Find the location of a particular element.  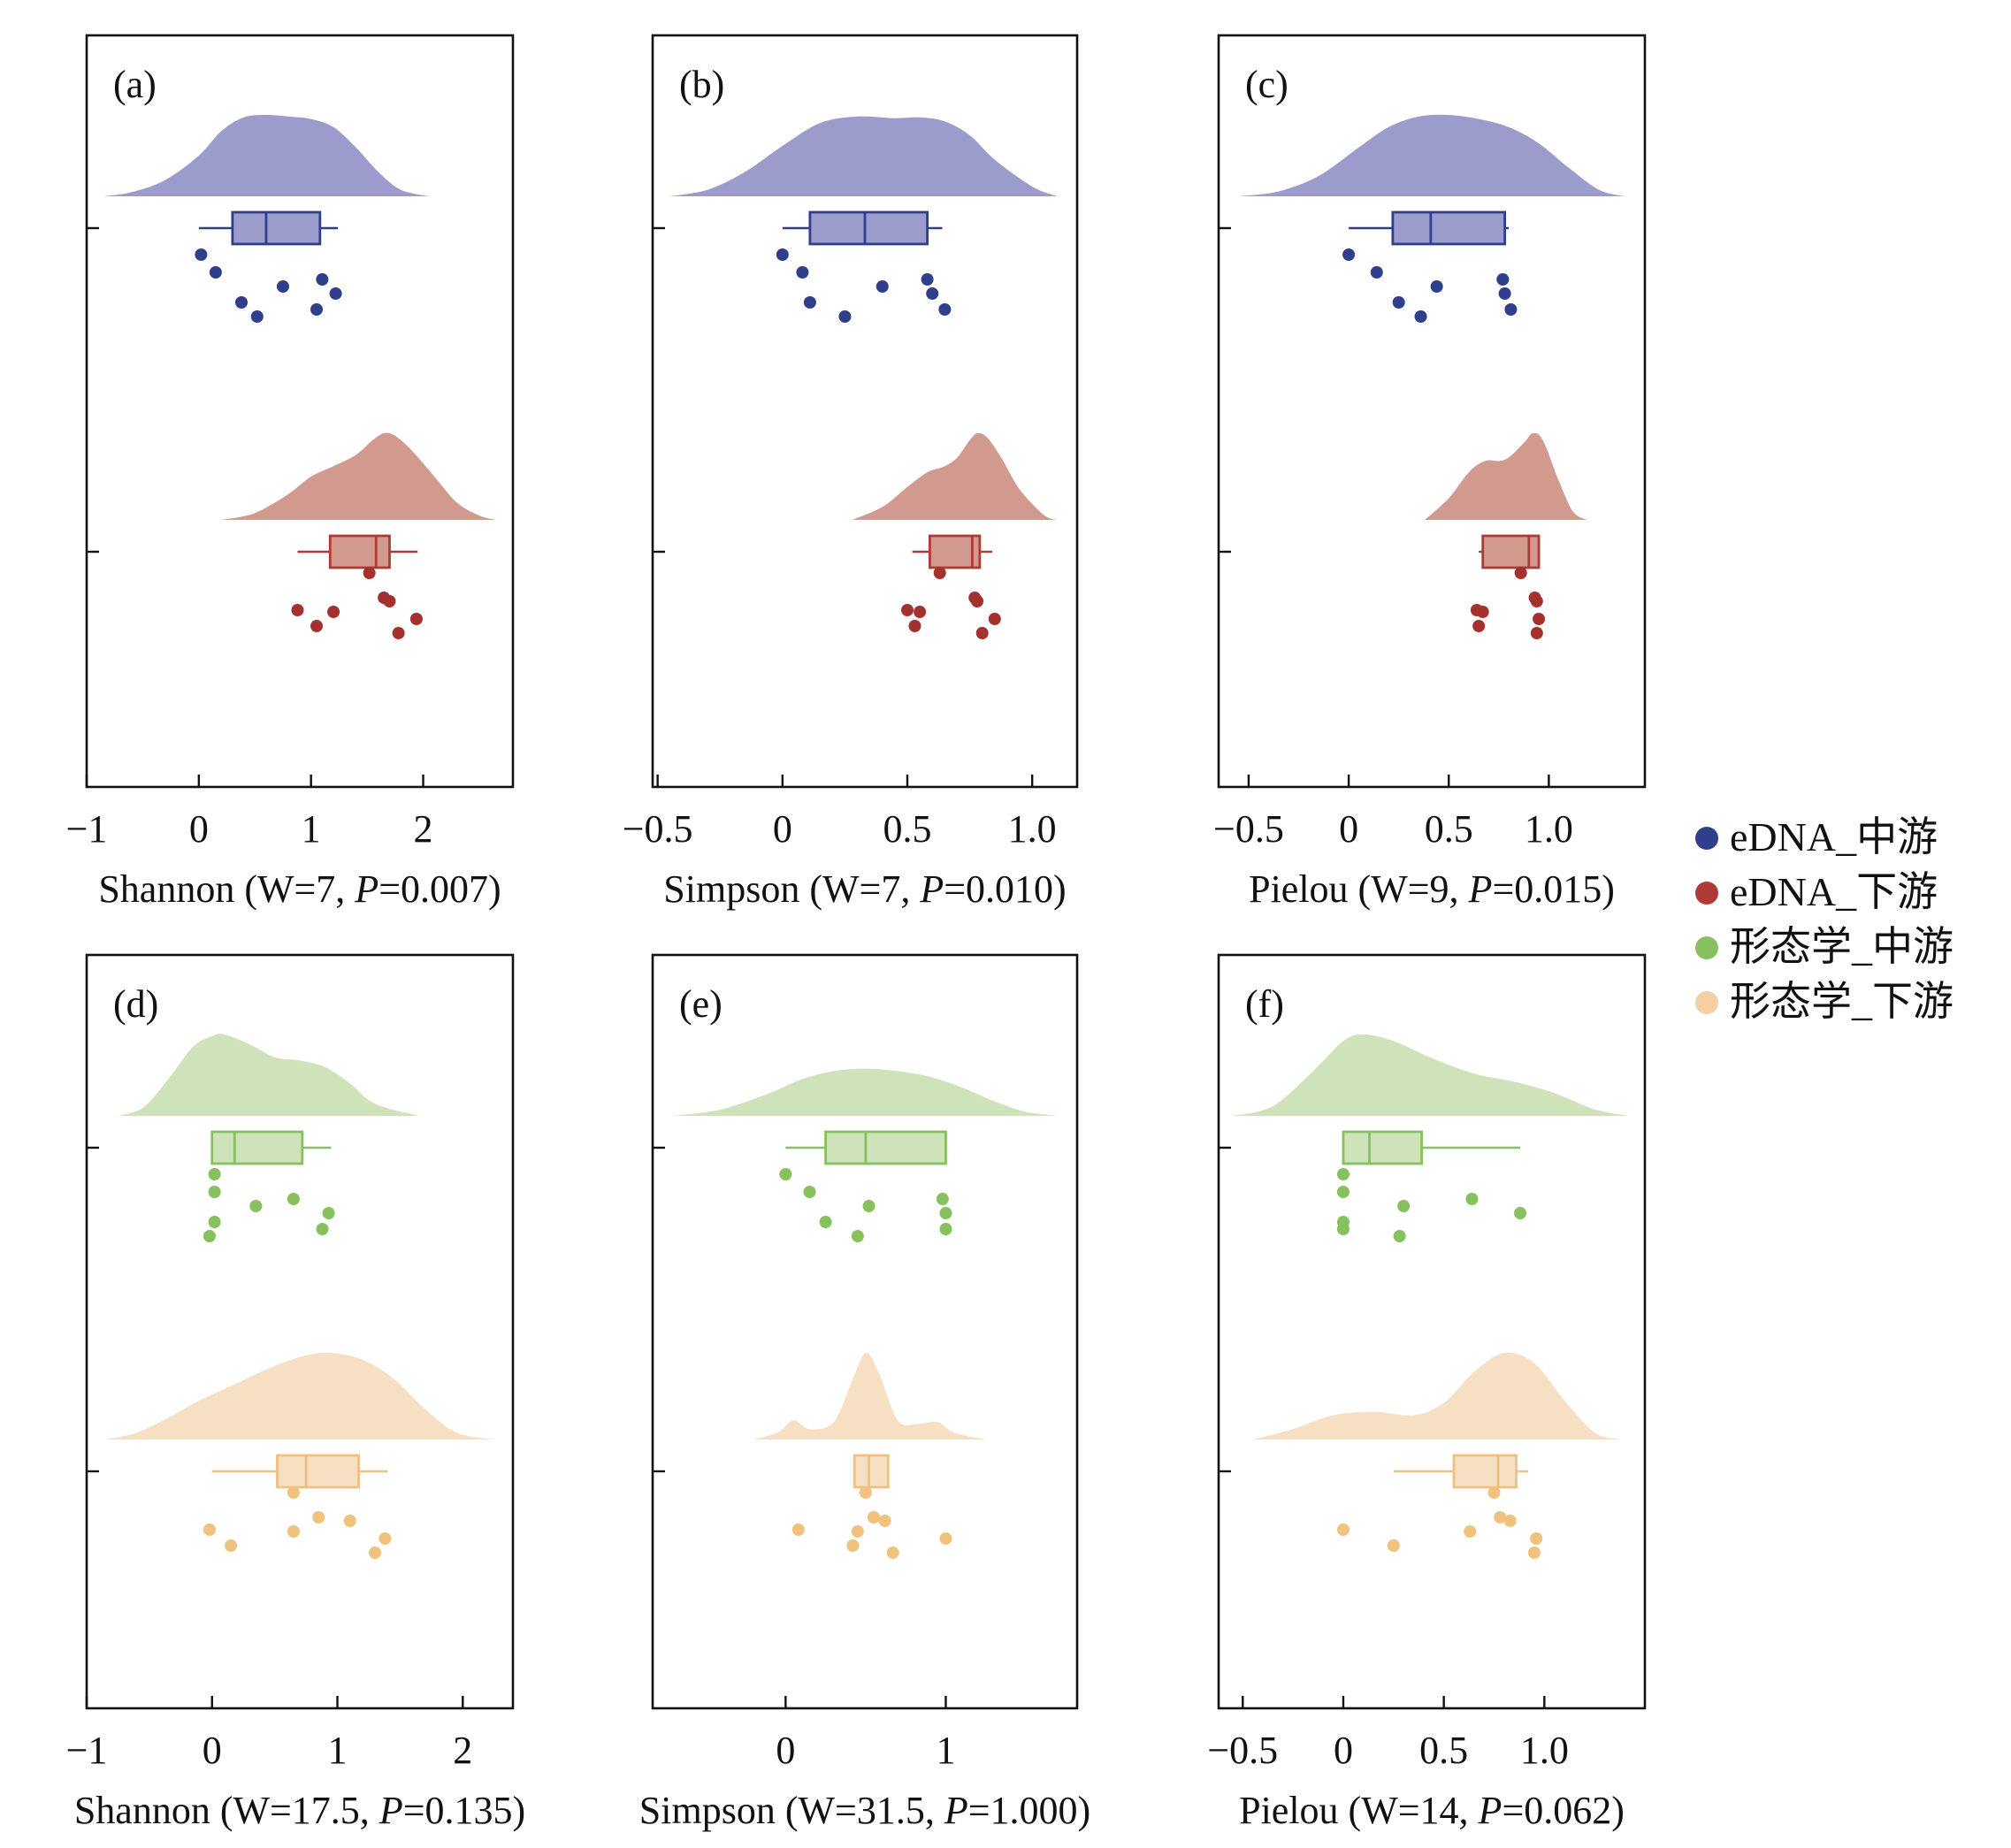

panel-a: −1 0 1 2 (a) Shannon (W=7, P=0.007) is located at coordinates (290, 472).